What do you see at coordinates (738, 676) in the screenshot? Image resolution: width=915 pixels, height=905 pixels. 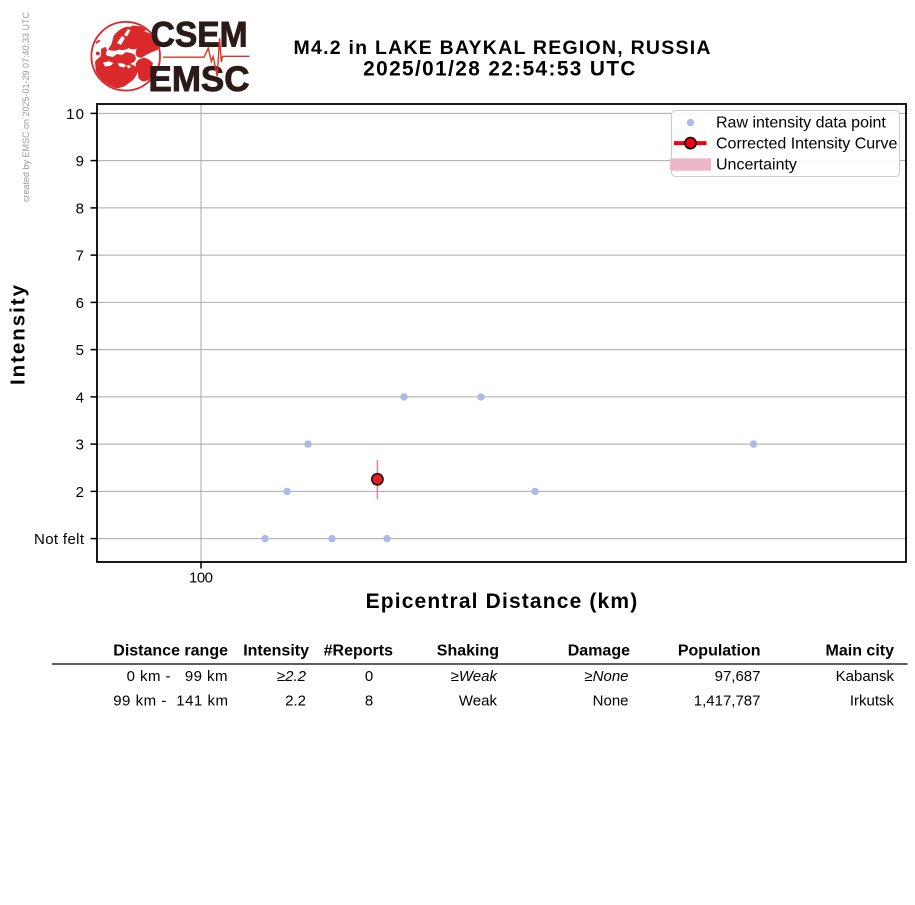 I see `svg-text: 97,687` at bounding box center [738, 676].